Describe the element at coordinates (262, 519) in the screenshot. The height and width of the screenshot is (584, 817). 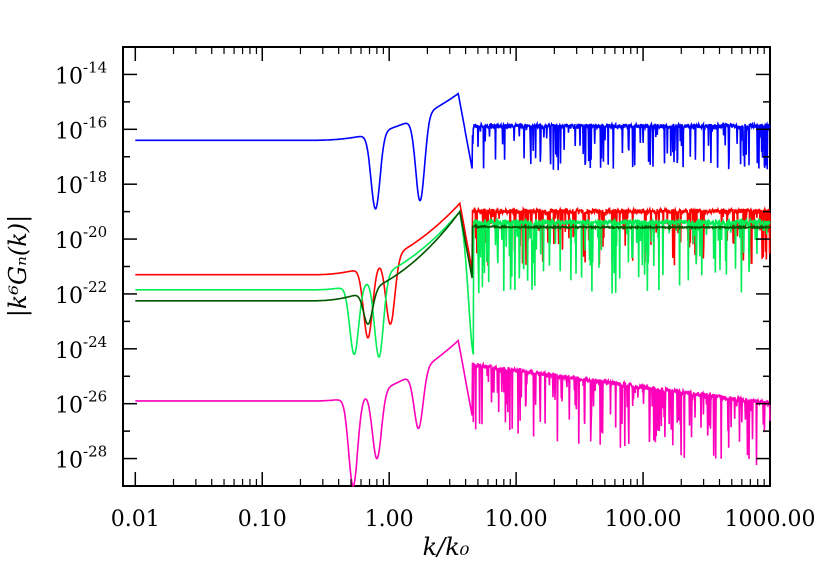
I see `x-tick-label: 0.10` at that location.